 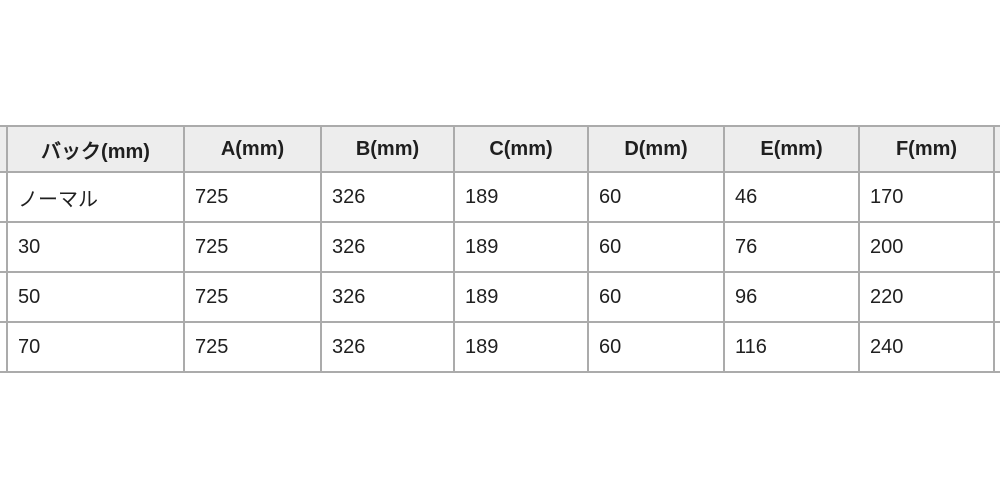 I want to click on table-cell-f: 220, so click(x=926, y=297).